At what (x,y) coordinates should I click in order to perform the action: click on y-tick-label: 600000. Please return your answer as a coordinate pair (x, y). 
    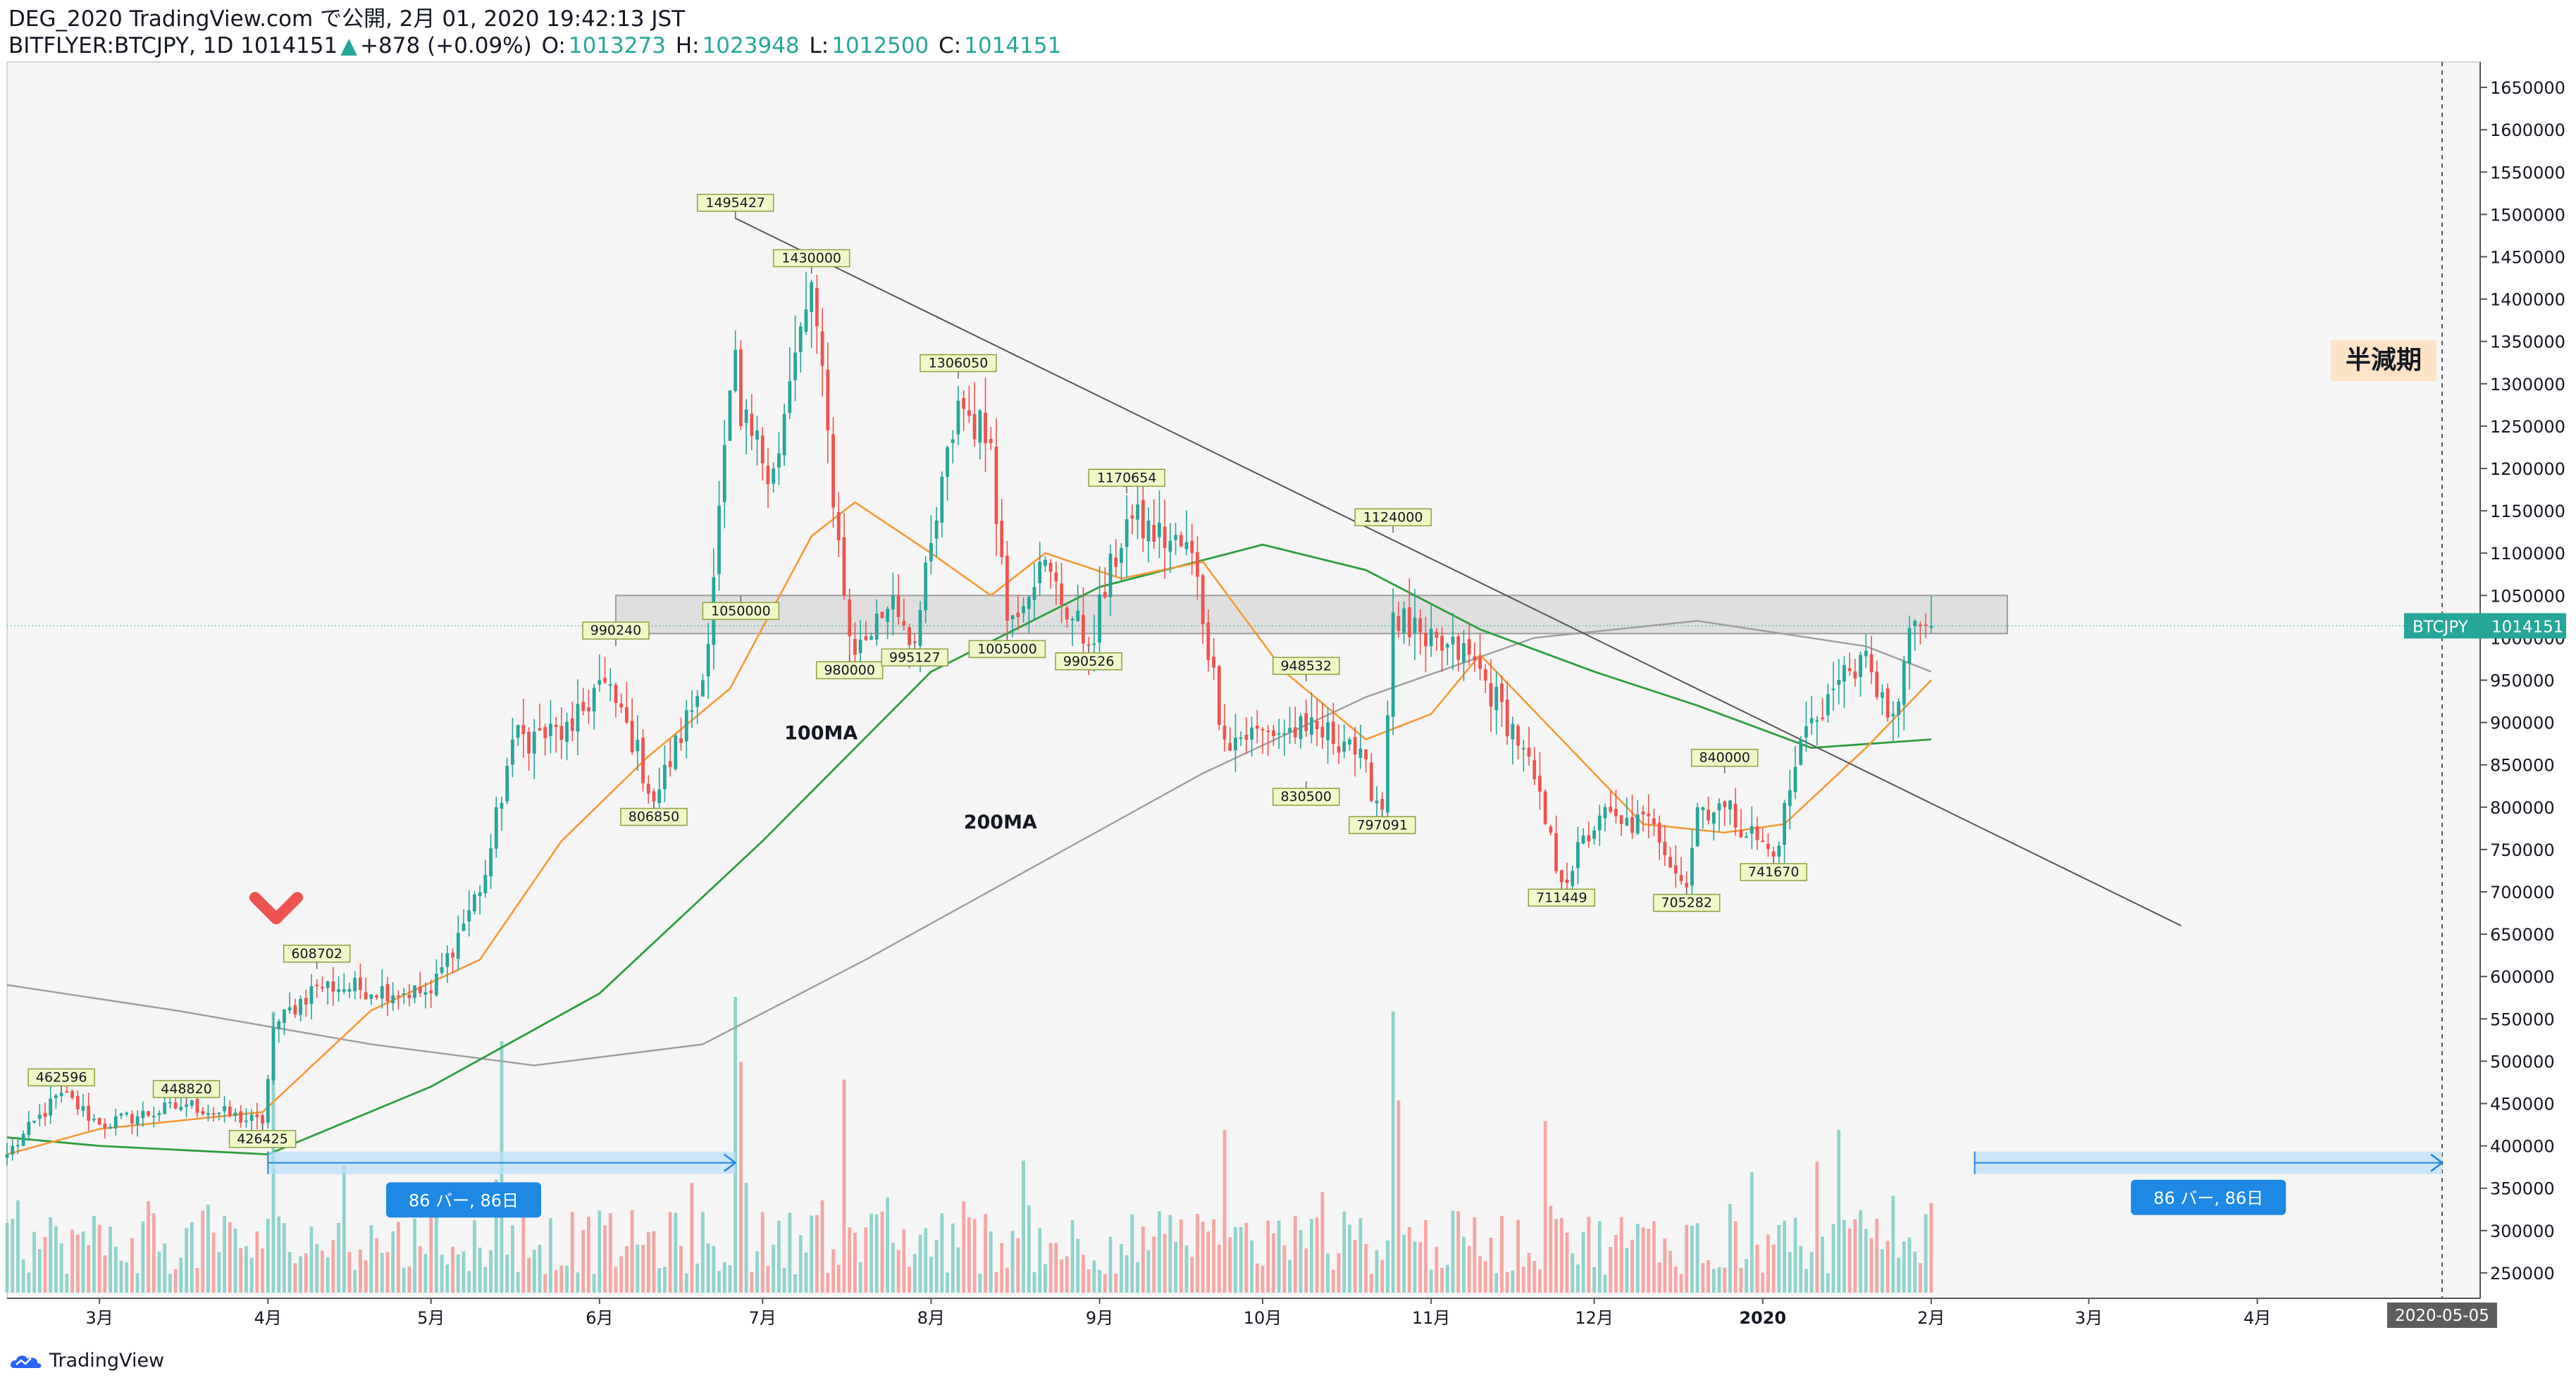
    Looking at the image, I should click on (2522, 977).